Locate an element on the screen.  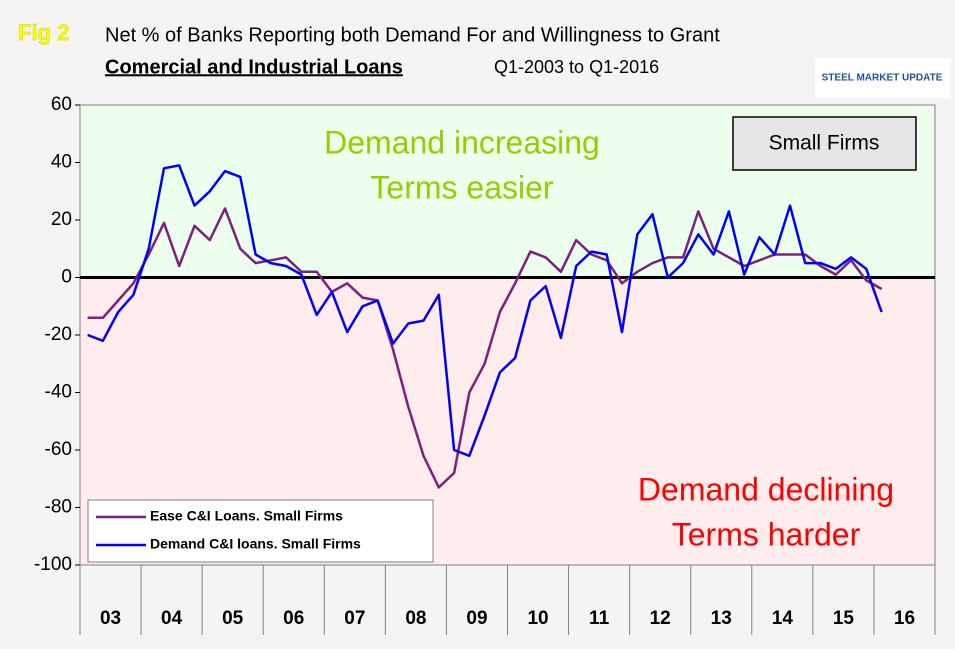
panel-label: Small Firms is located at coordinates (824, 143).